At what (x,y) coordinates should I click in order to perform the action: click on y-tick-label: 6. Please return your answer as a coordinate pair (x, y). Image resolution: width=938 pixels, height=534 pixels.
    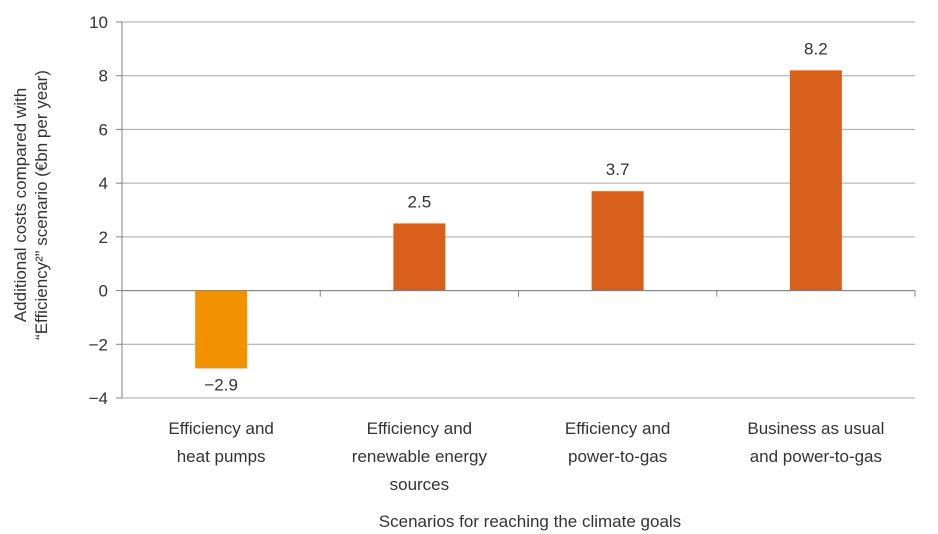
    Looking at the image, I should click on (103, 129).